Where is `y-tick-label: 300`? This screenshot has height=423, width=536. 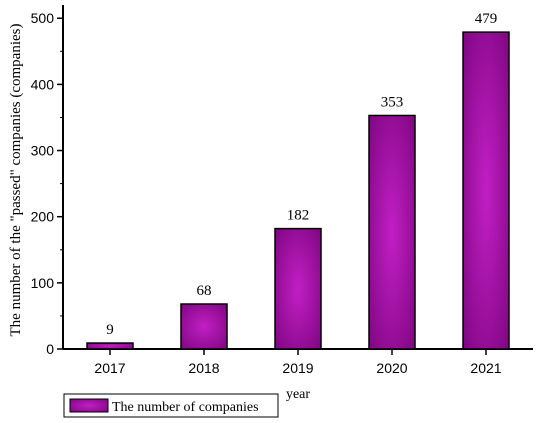 y-tick-label: 300 is located at coordinates (43, 151).